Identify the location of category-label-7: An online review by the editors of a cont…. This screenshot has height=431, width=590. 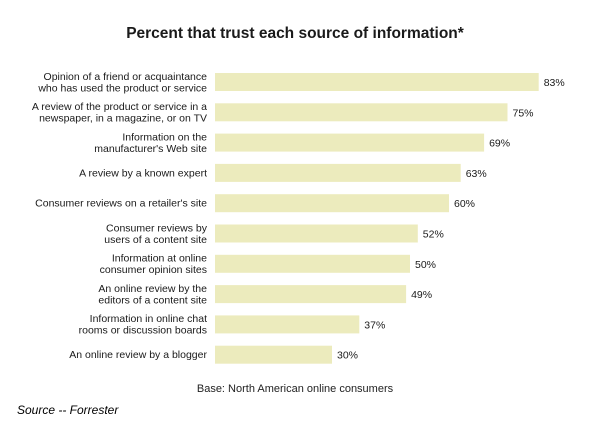
(152, 295).